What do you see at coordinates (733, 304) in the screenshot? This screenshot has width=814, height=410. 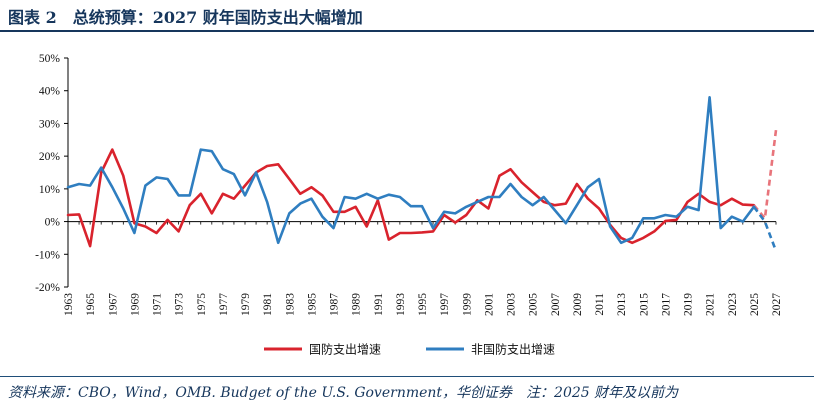 I see `x-tick-label: 2023` at bounding box center [733, 304].